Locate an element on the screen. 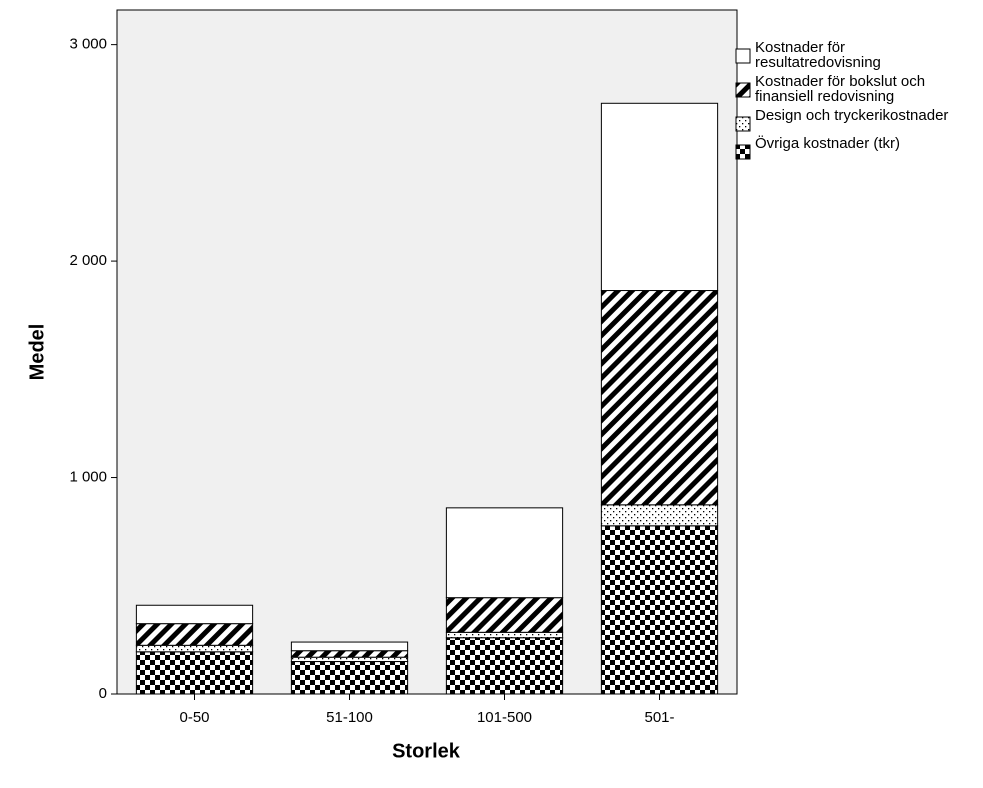  x-tick-label: 101-500 is located at coordinates (504, 717).